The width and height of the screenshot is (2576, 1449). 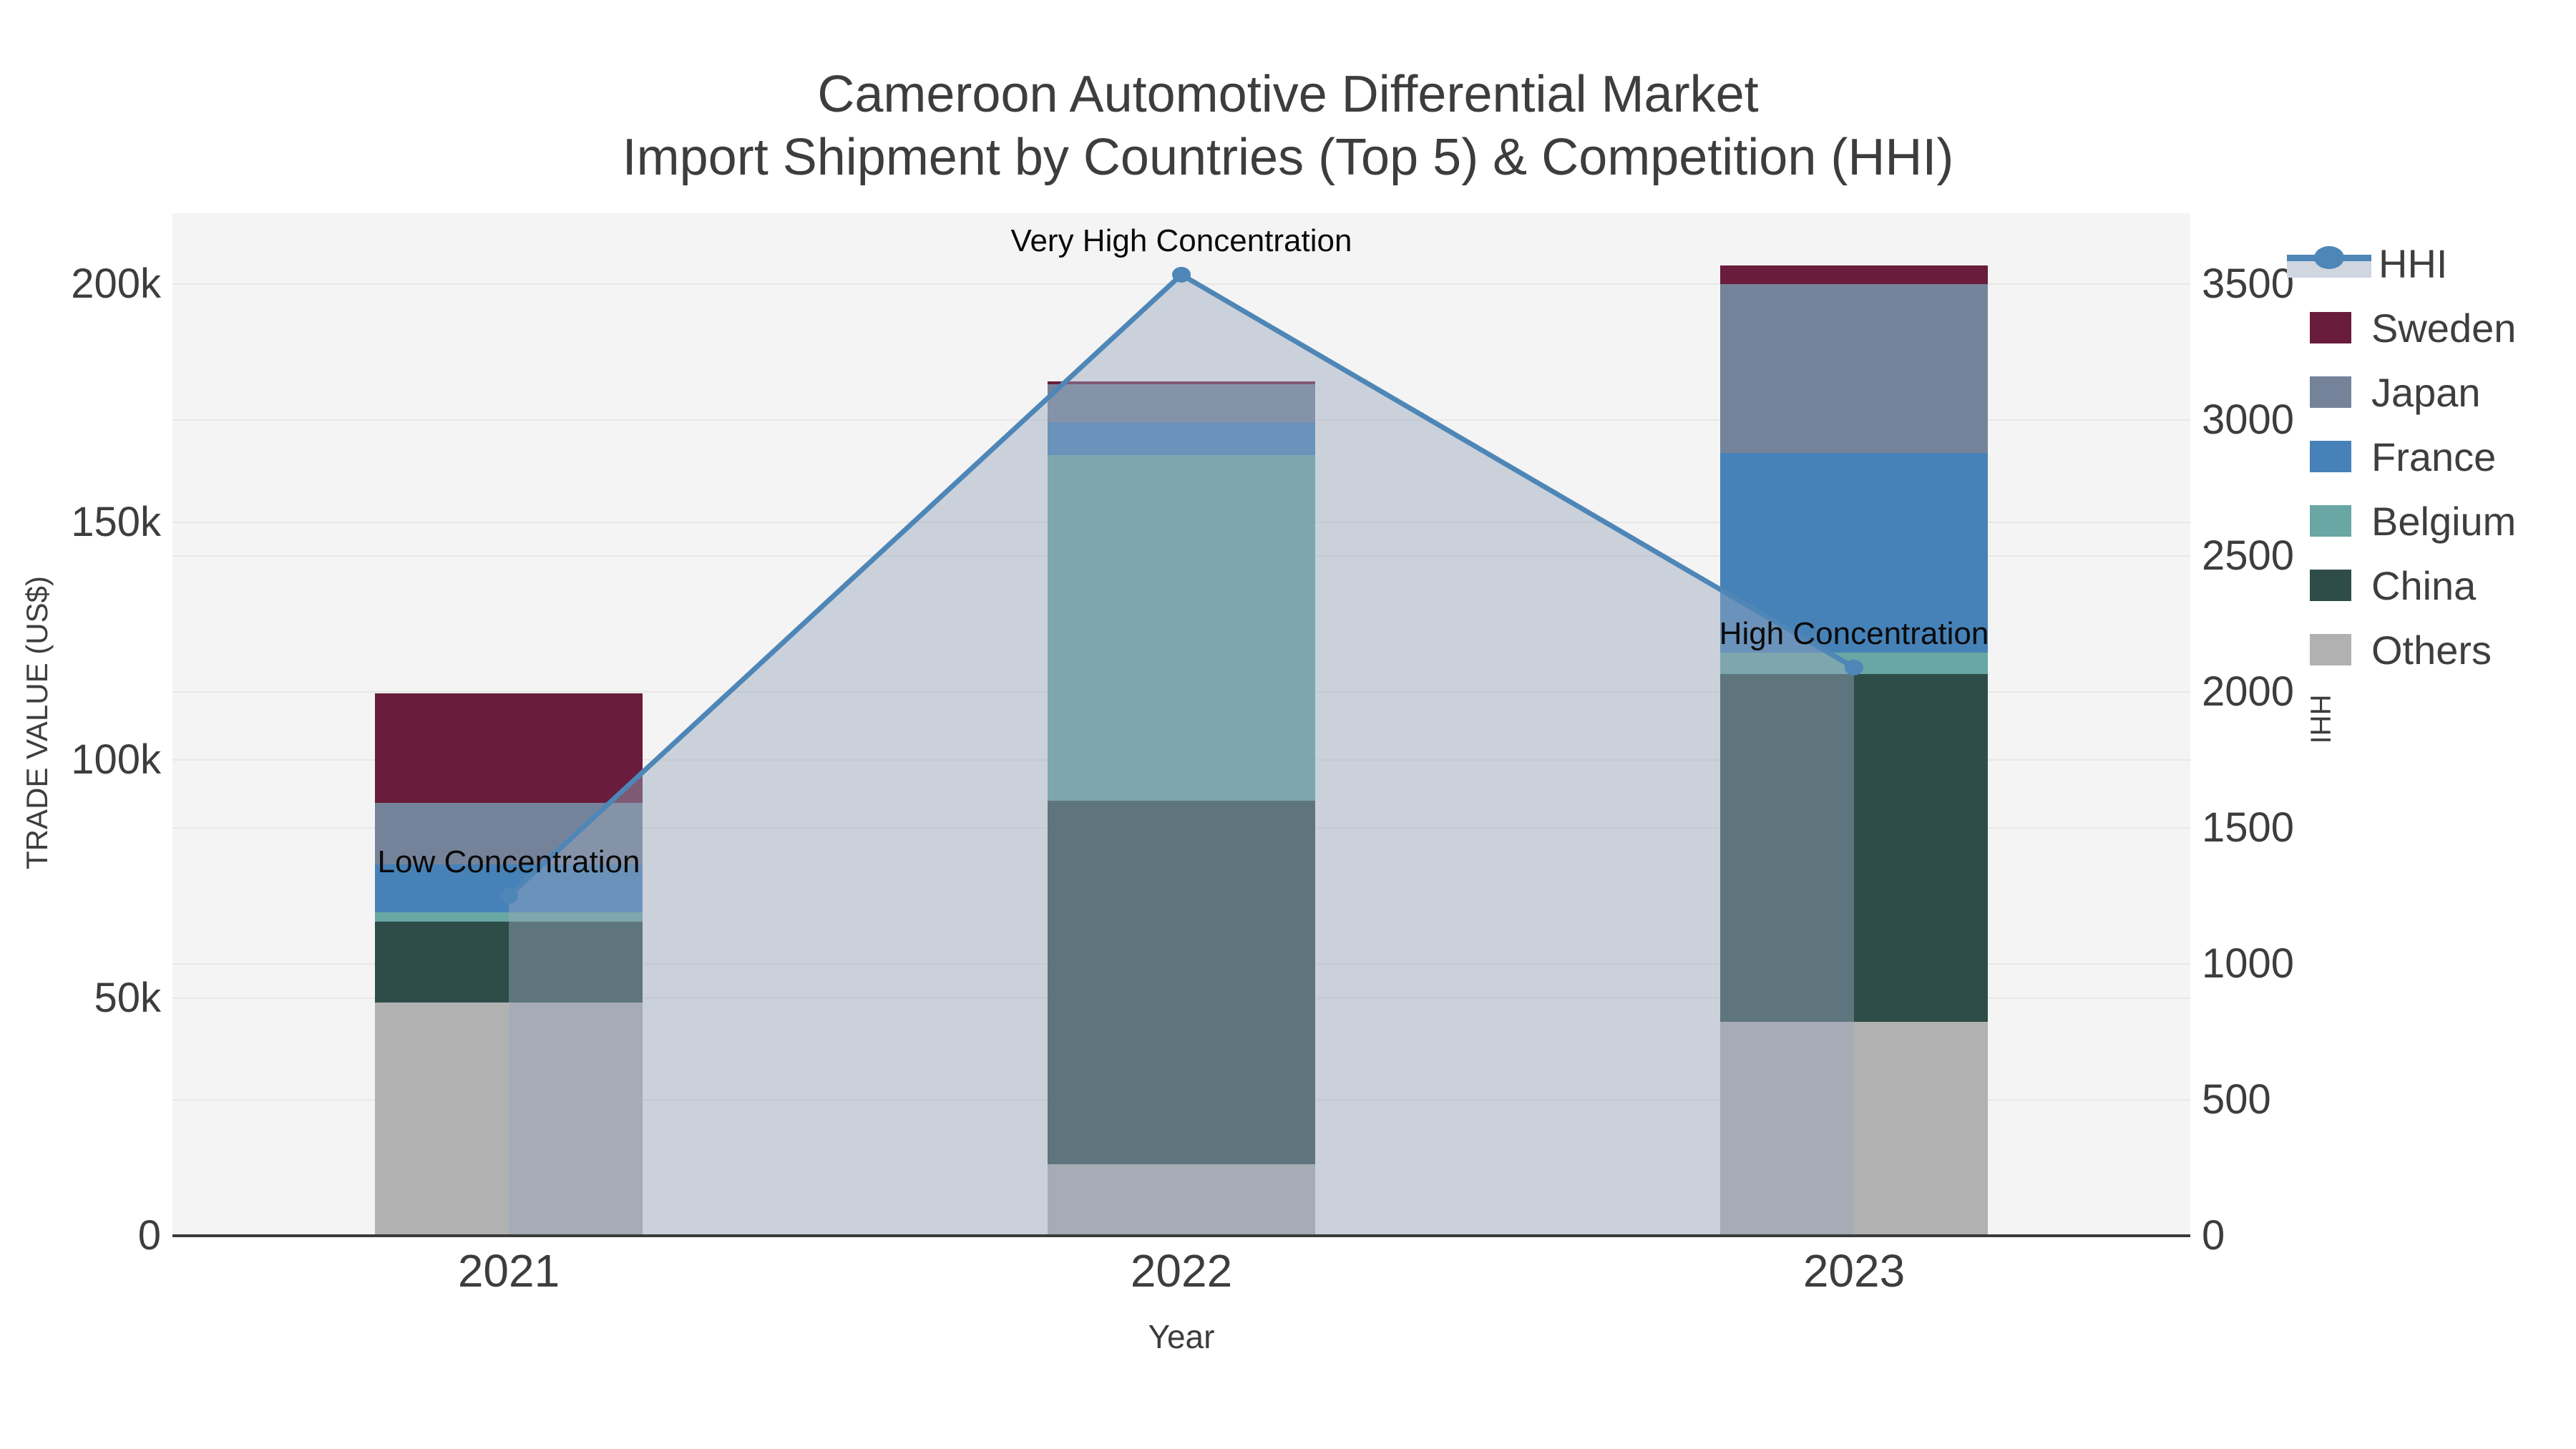 I want to click on legend-swatch-sweden, so click(x=2330, y=327).